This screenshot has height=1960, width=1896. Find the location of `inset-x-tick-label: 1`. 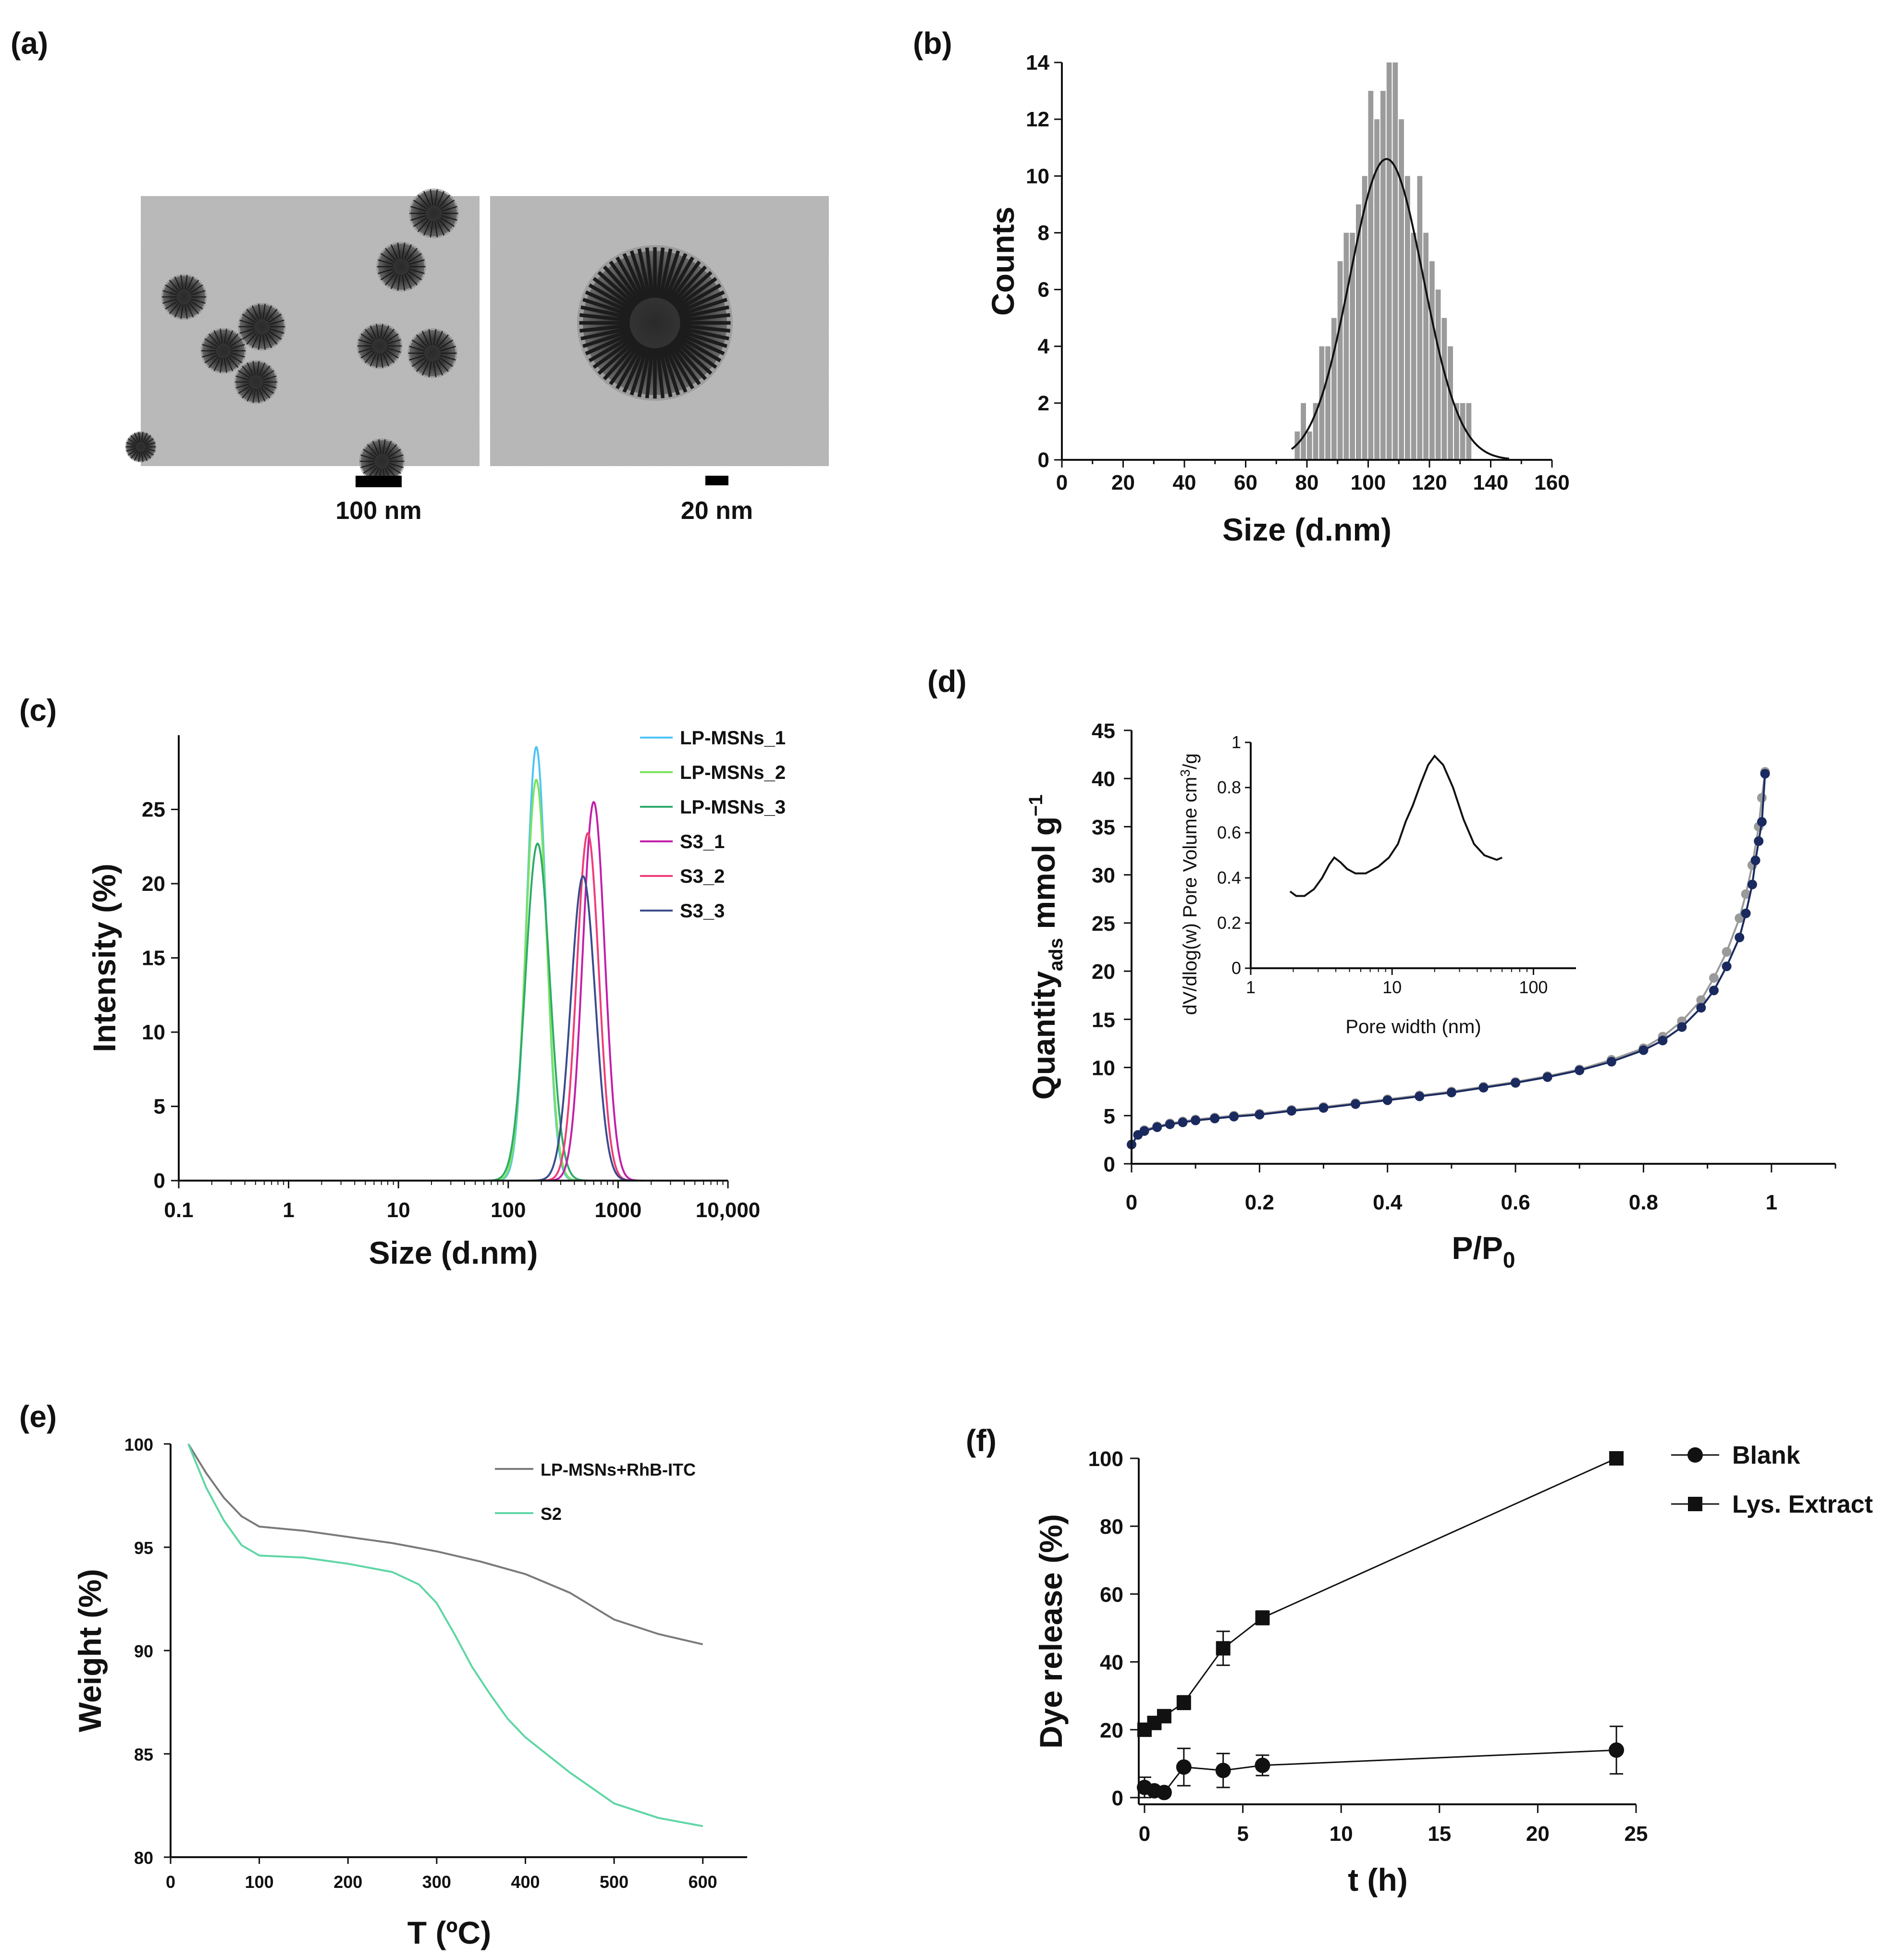

inset-x-tick-label: 1 is located at coordinates (1251, 987).